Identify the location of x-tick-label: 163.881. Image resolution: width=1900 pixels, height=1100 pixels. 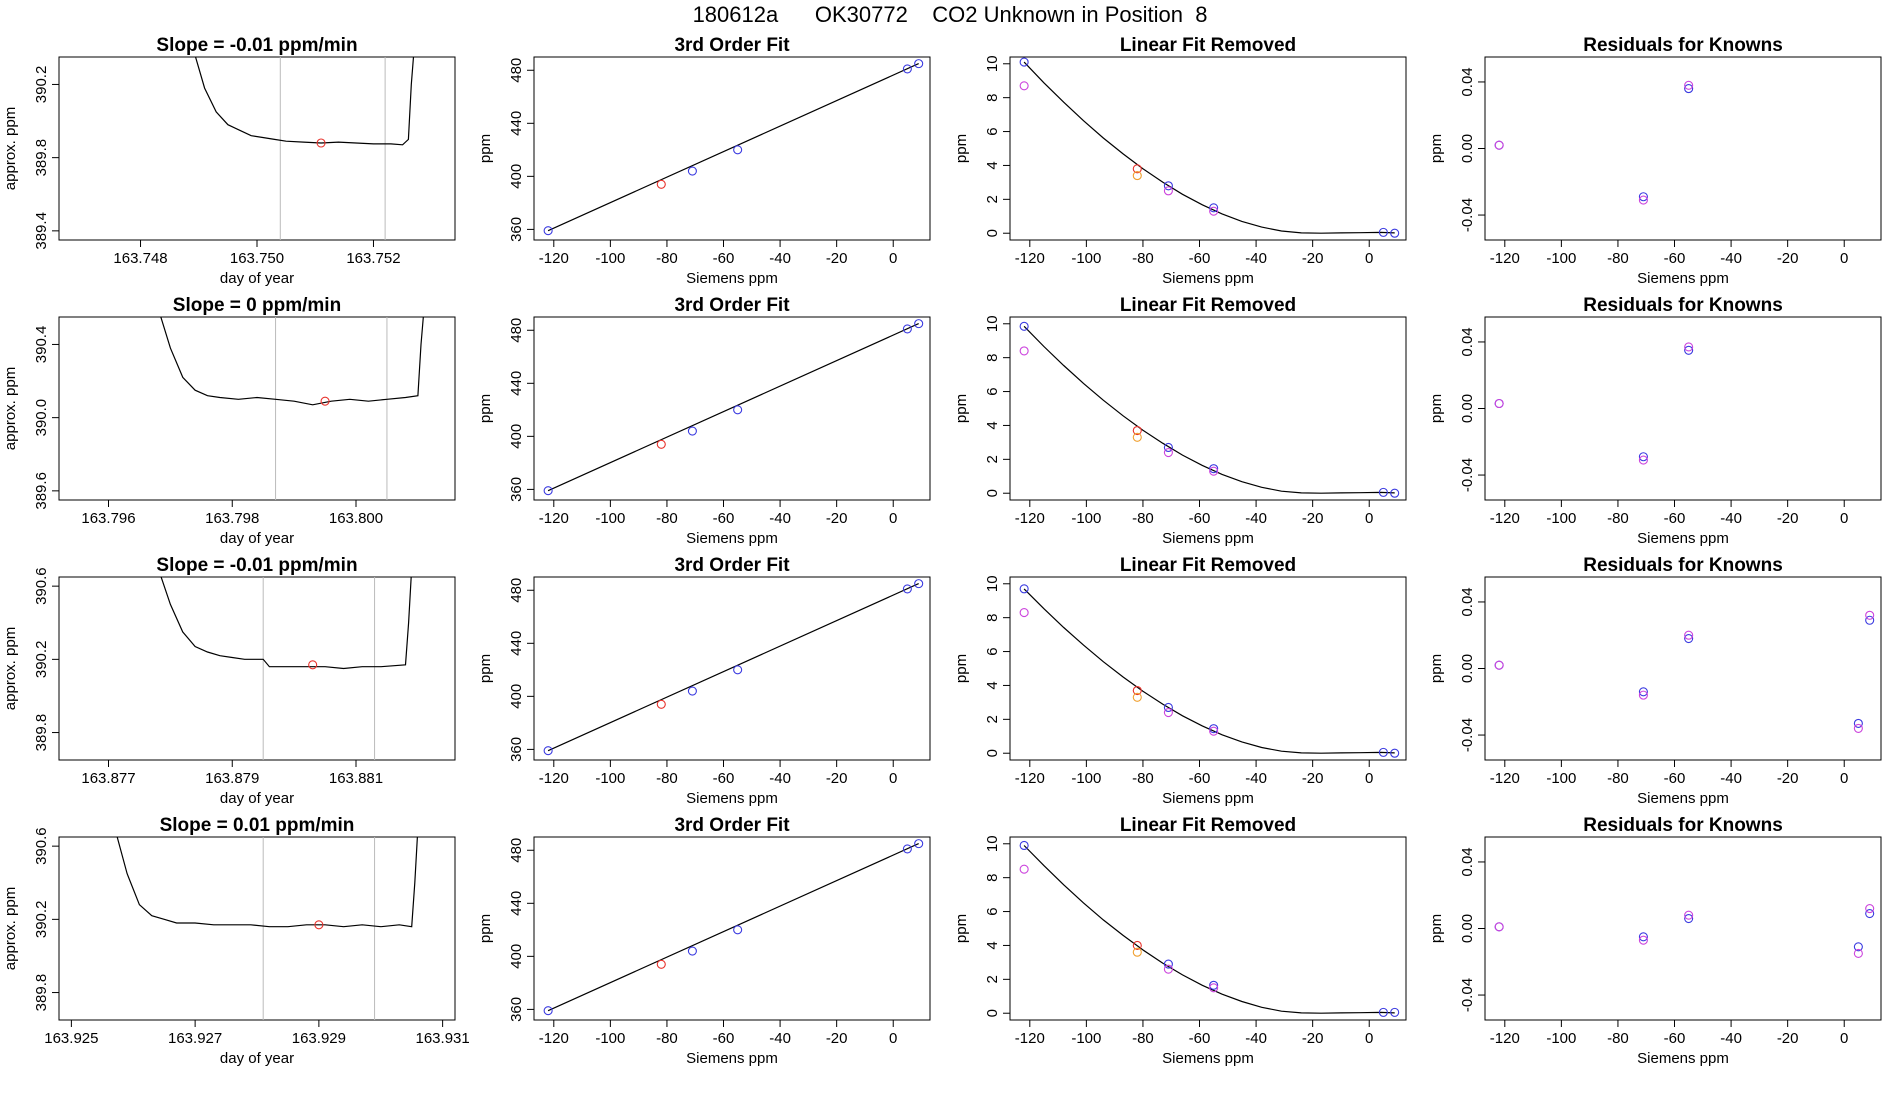
(356, 778).